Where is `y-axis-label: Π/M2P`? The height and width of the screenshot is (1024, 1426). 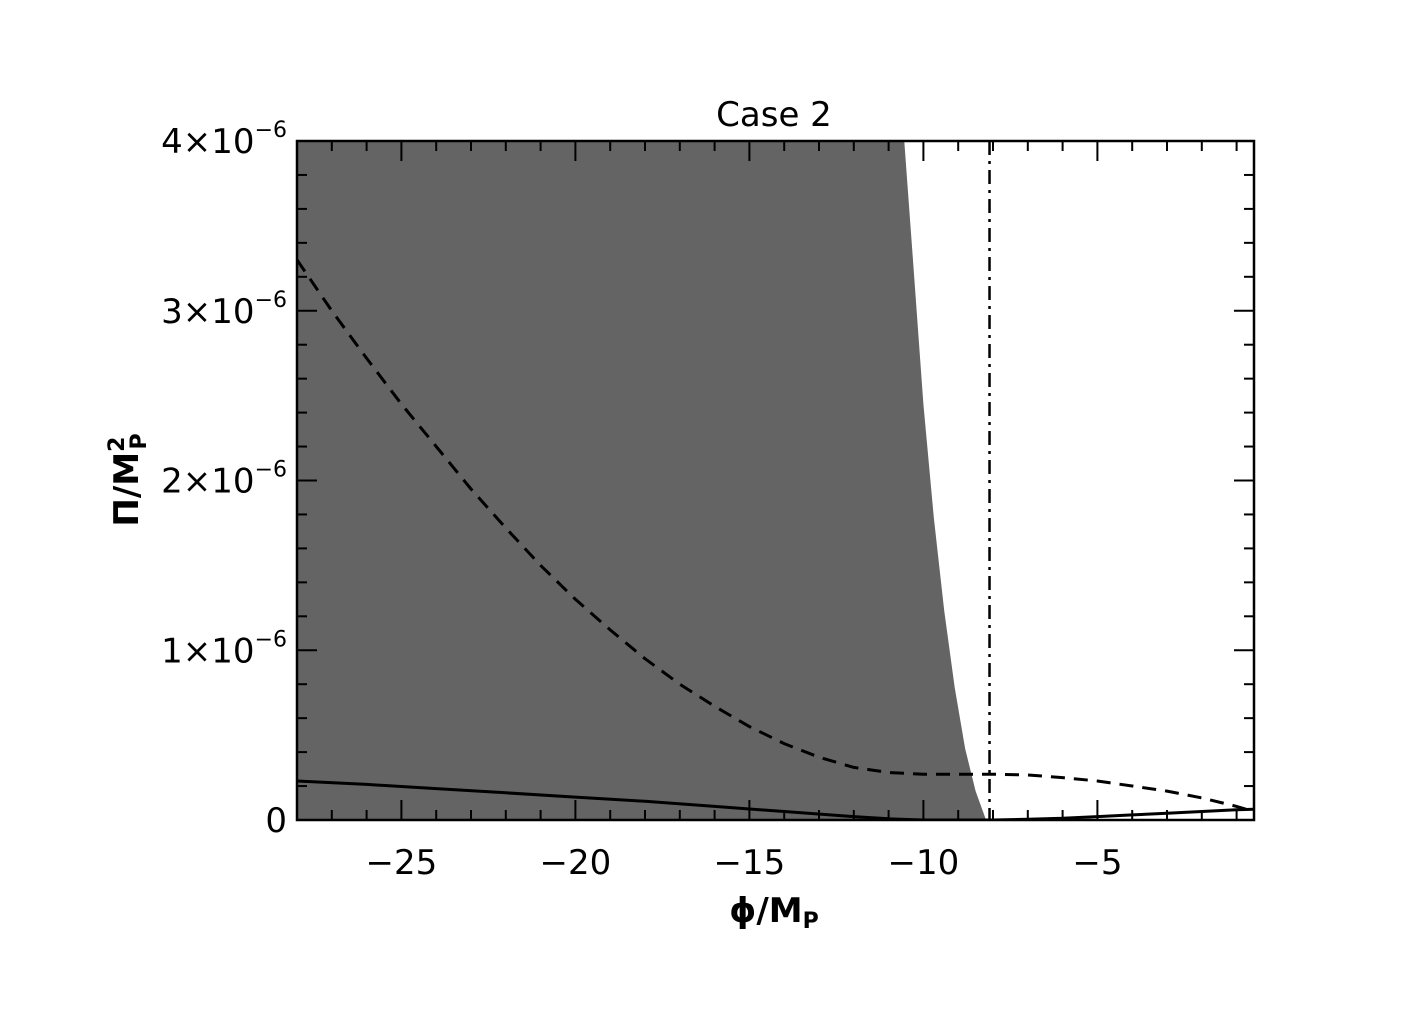
y-axis-label: Π/M2P is located at coordinates (128, 479).